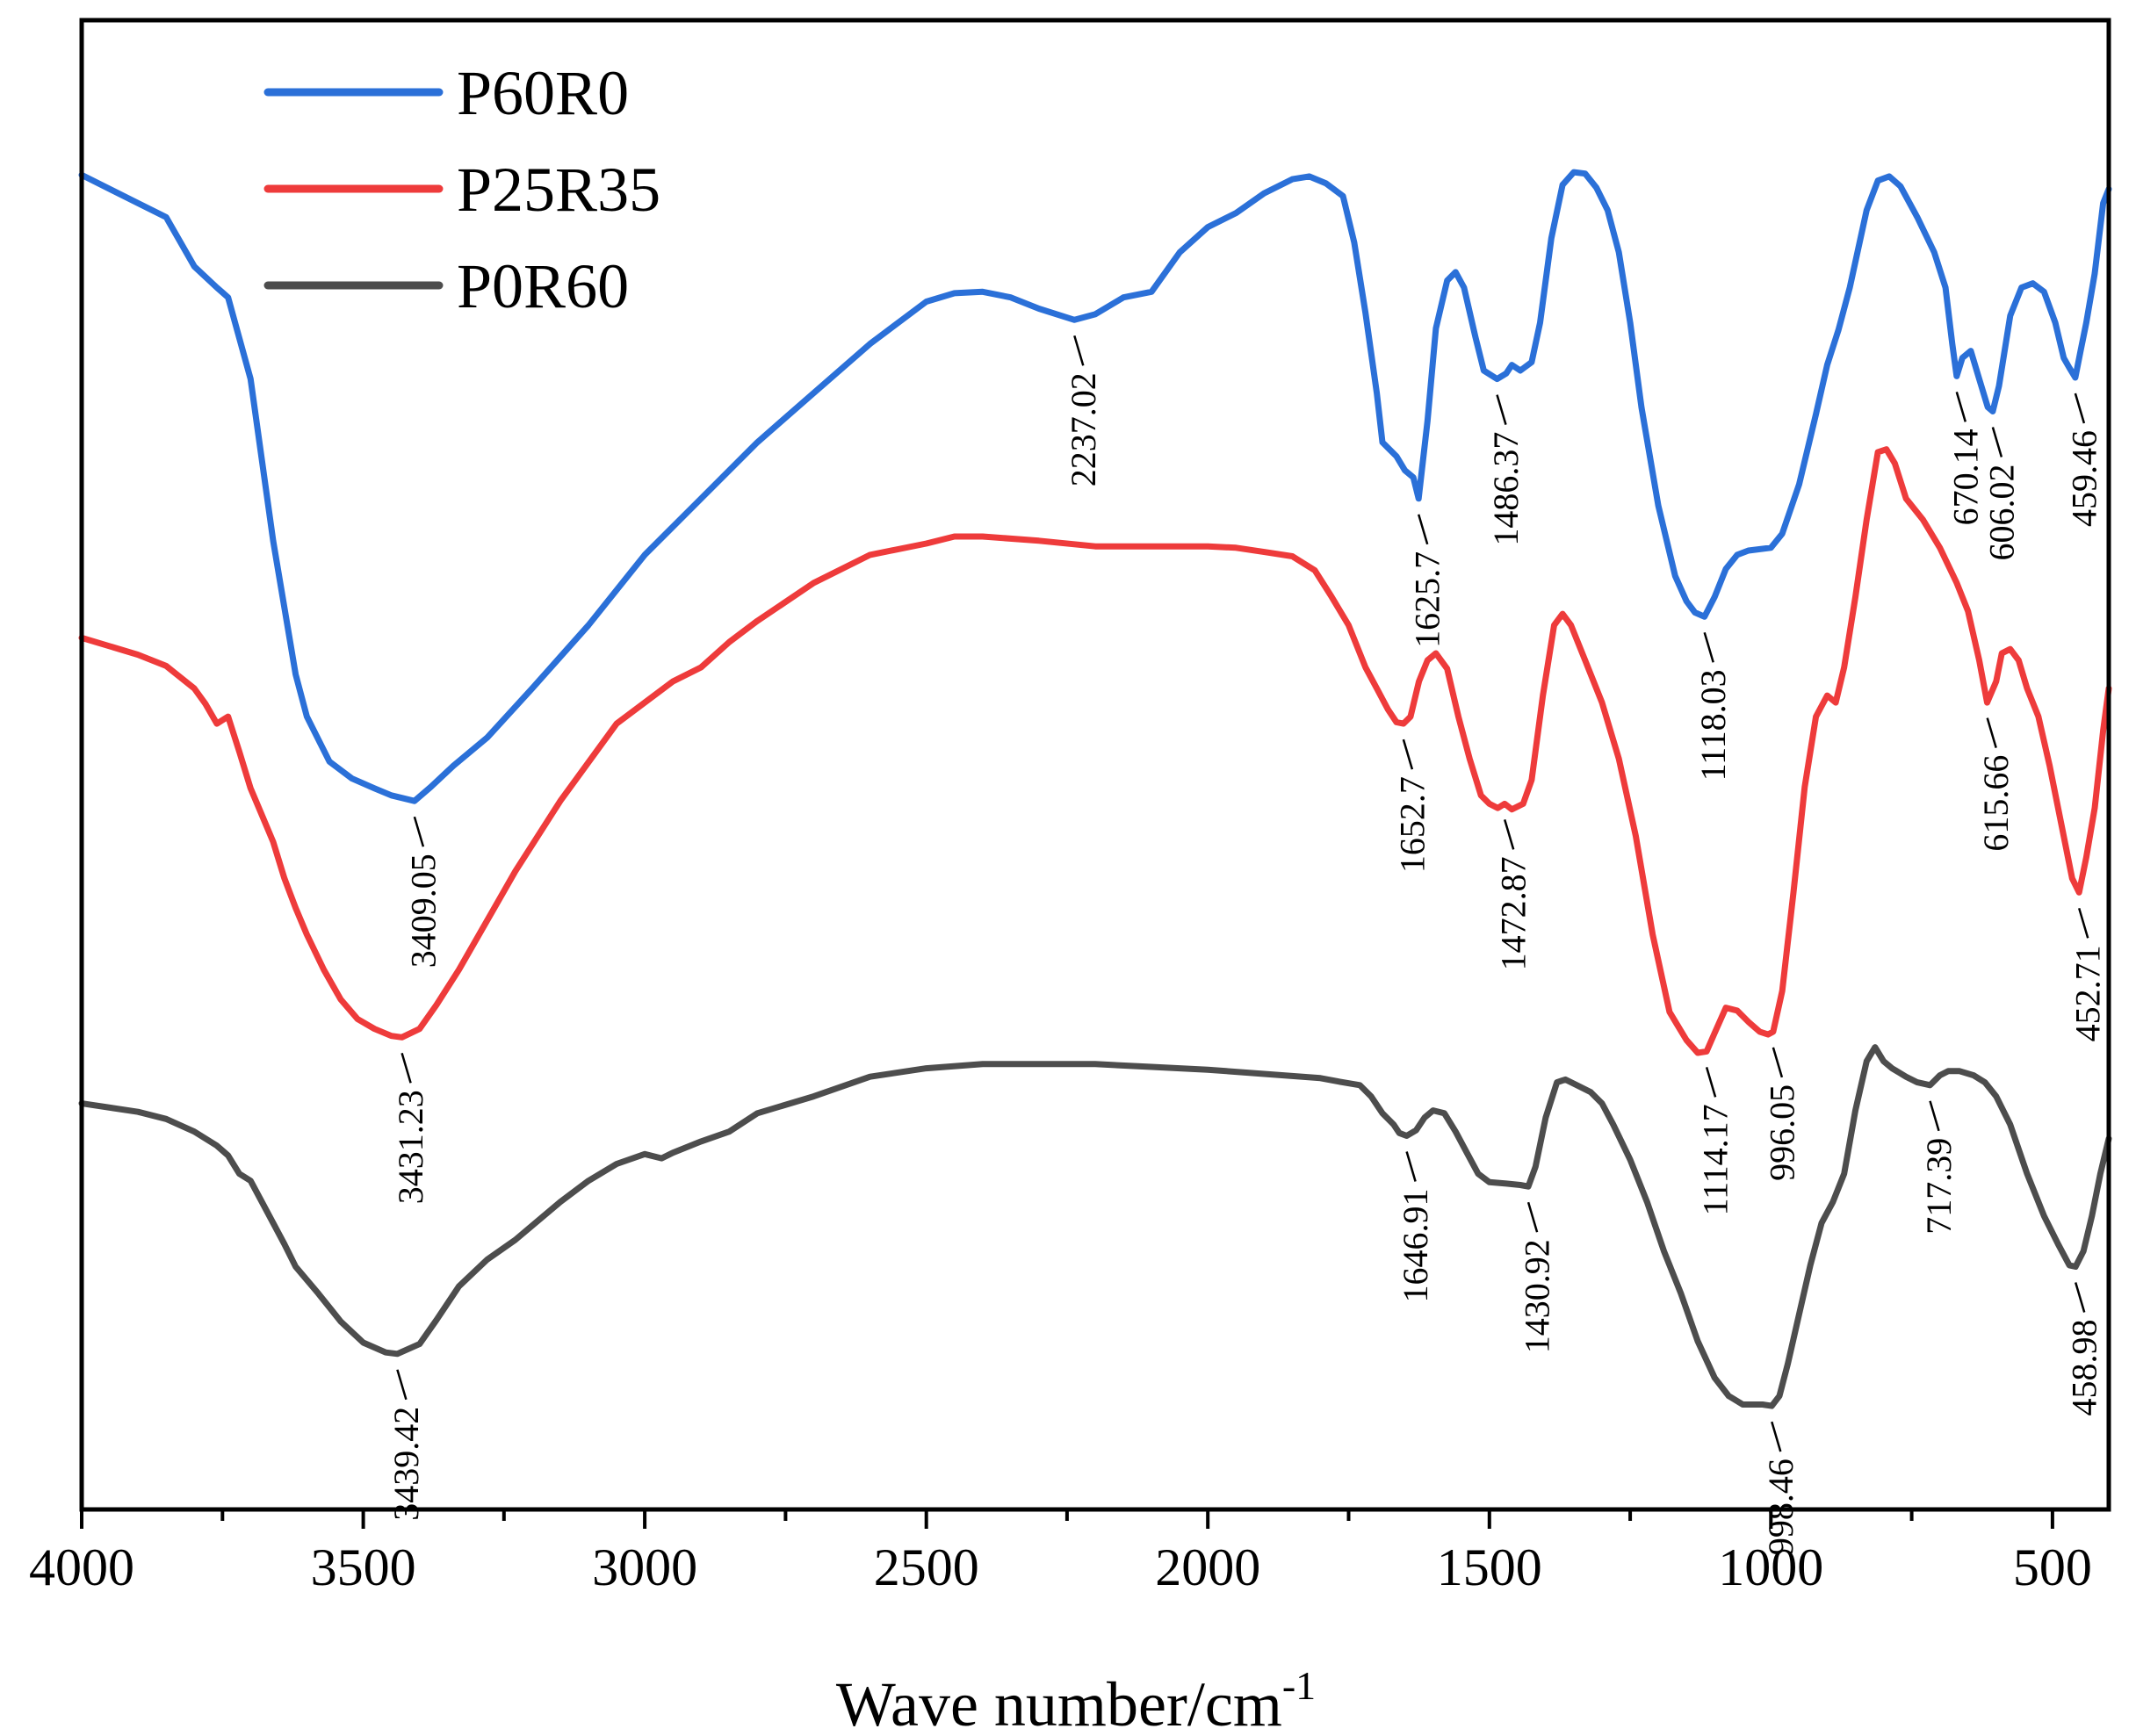 The width and height of the screenshot is (2136, 1736). I want to click on peak-leader-458.98, so click(2080, 1297).